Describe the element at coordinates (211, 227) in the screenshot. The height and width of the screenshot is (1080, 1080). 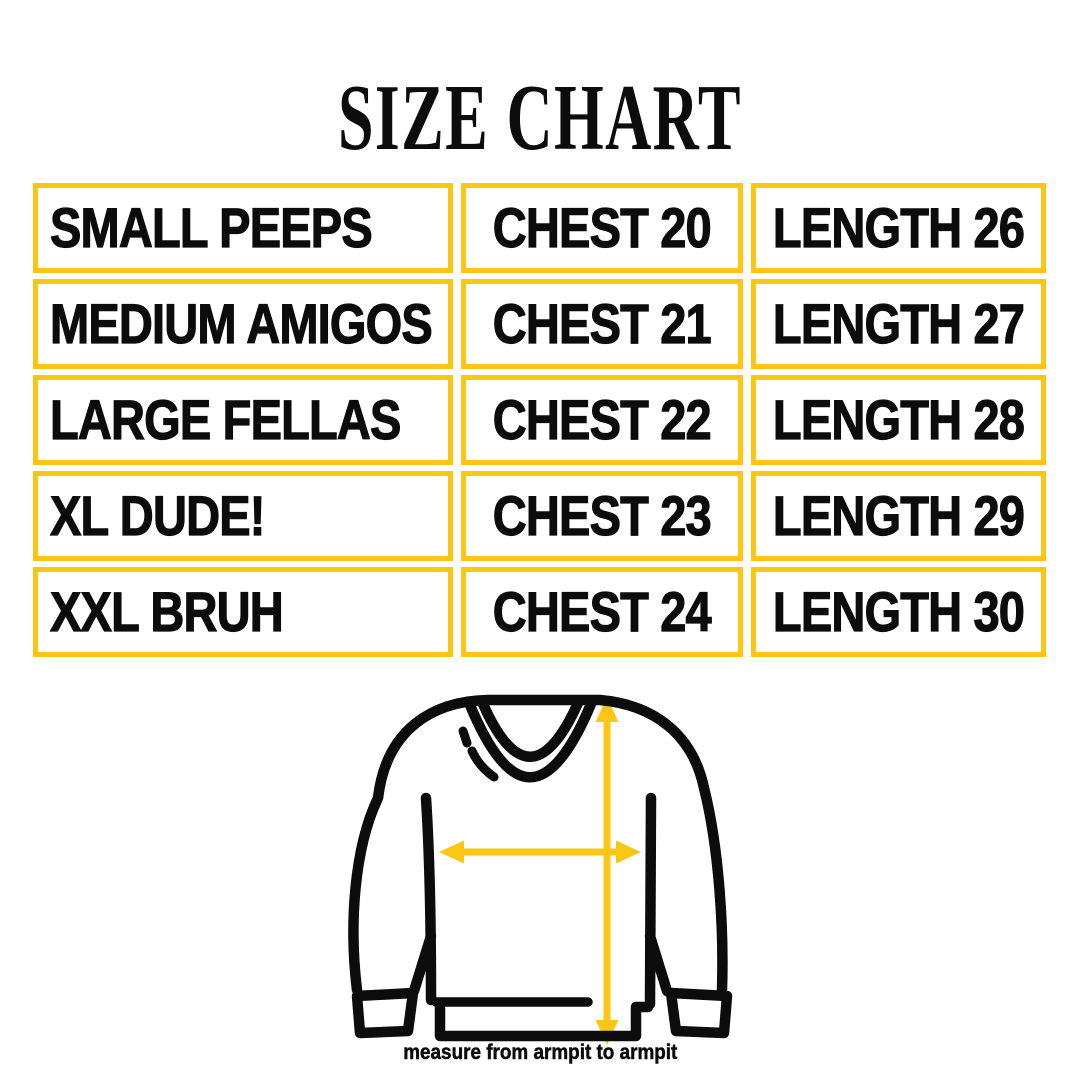
I see `size-label: SMALL PEEPS` at that location.